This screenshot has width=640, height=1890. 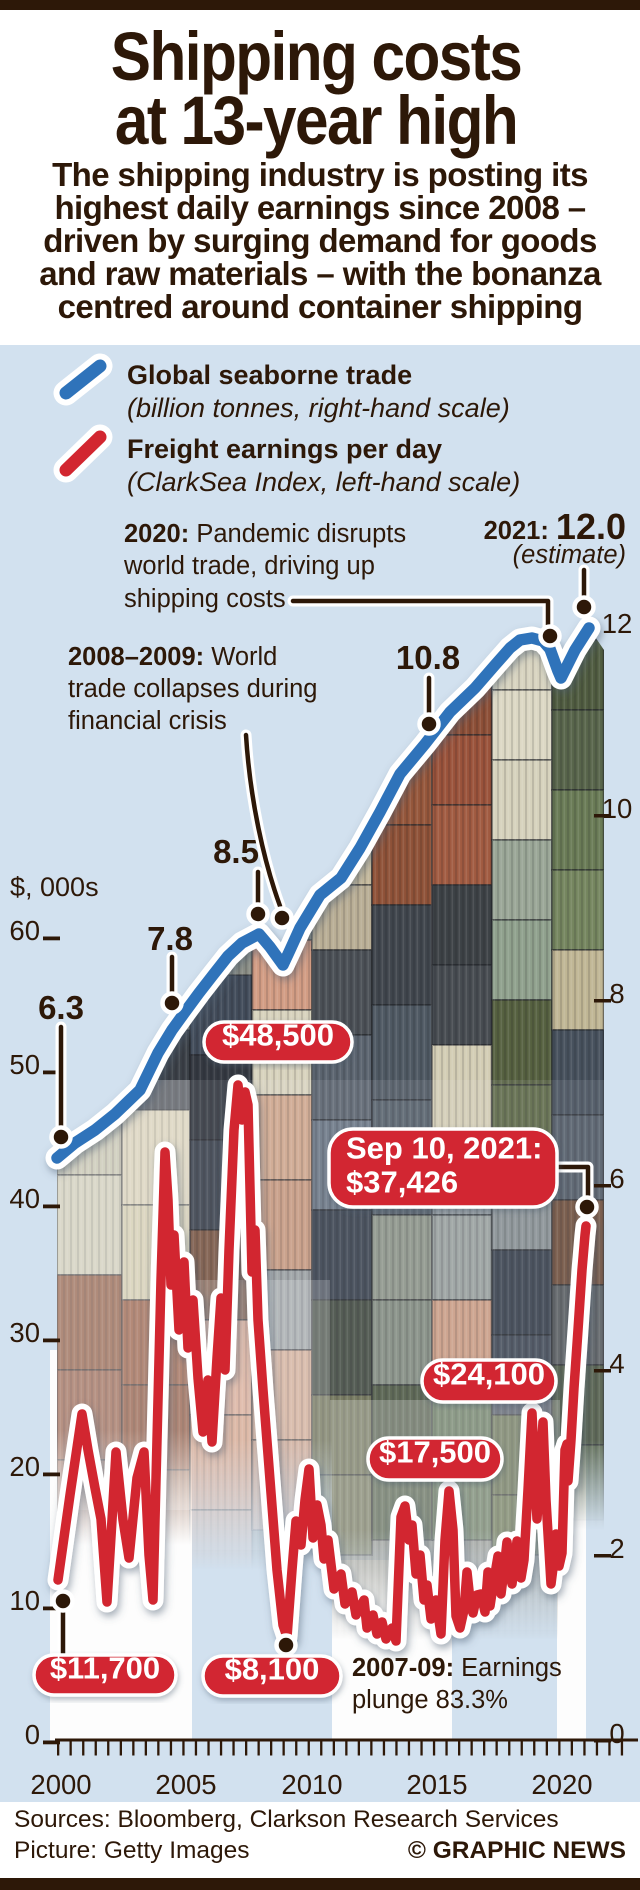 What do you see at coordinates (318, 408) in the screenshot?
I see `svg-text:(billion tonnes, right-hand sc: (billion tonnes, right-hand scale)` at bounding box center [318, 408].